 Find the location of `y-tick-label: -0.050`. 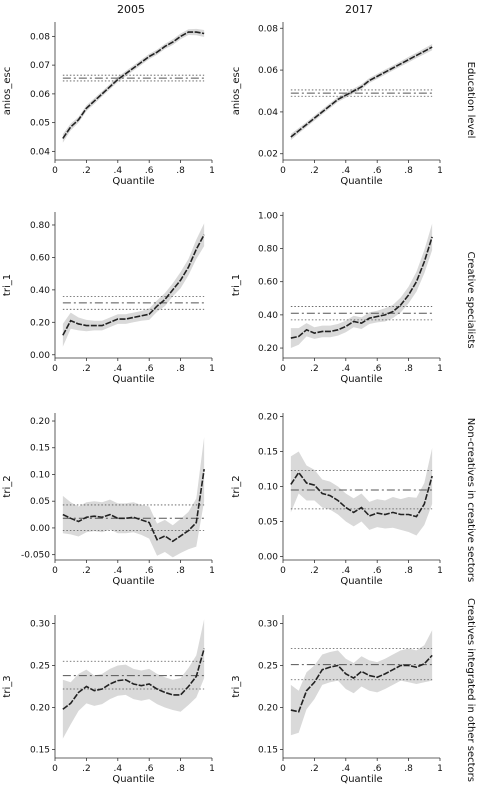

y-tick-label: -0.050 is located at coordinates (35, 556).